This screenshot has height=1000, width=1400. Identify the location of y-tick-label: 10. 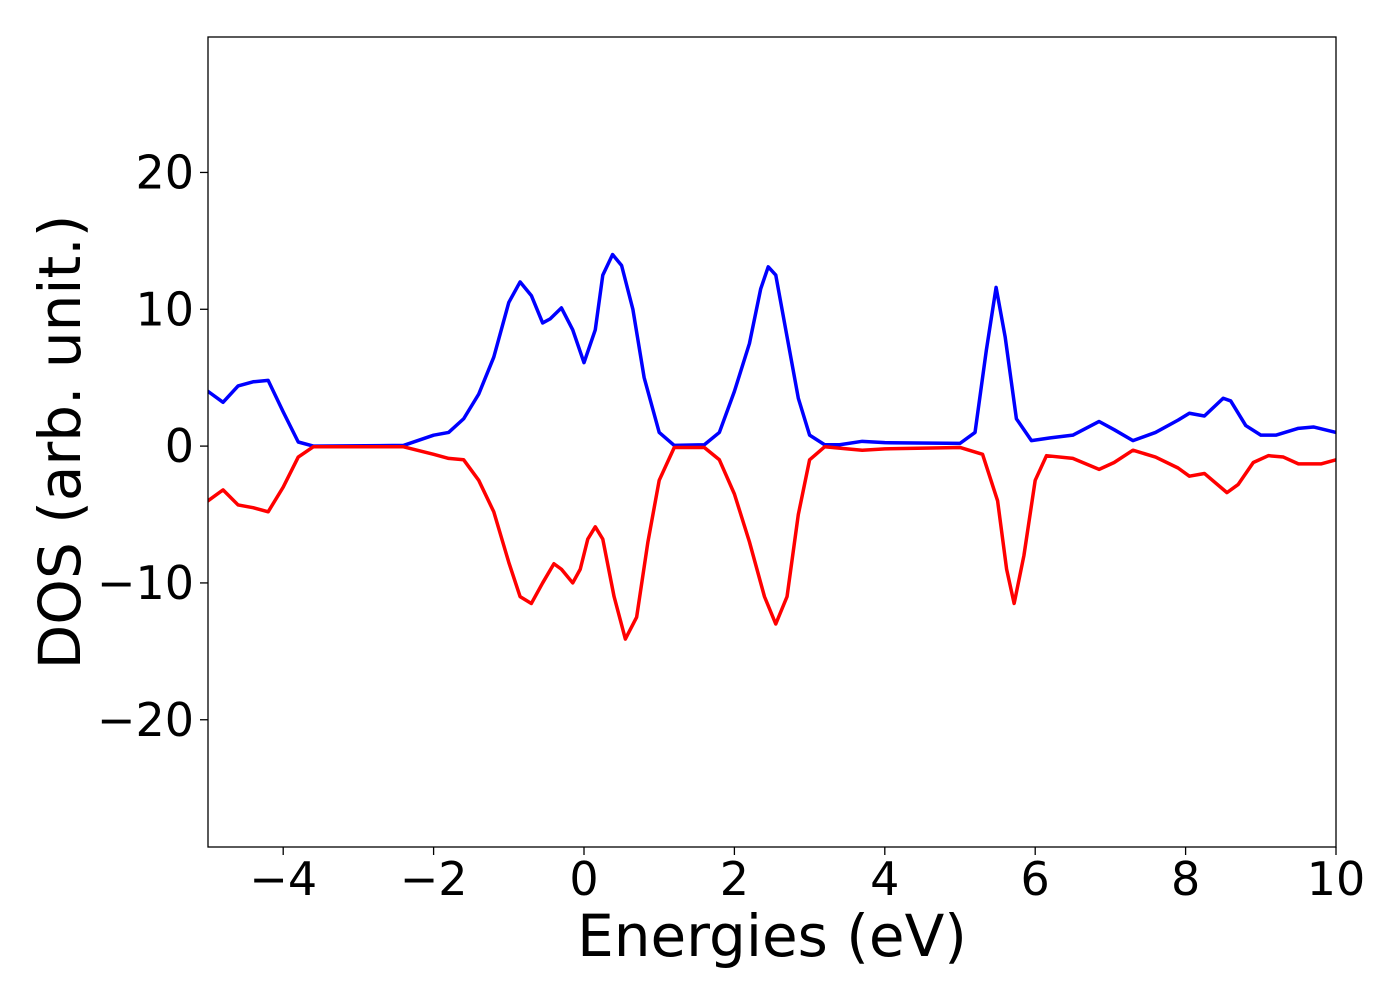
(164, 309).